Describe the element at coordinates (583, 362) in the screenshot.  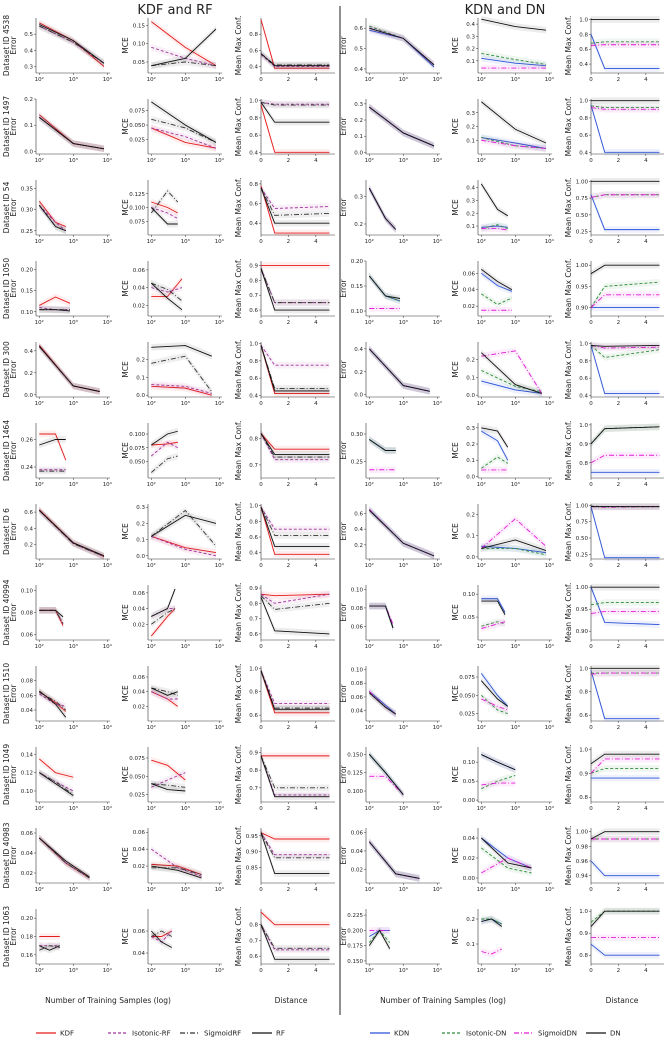
I see `y-tick-label: 0.8` at that location.